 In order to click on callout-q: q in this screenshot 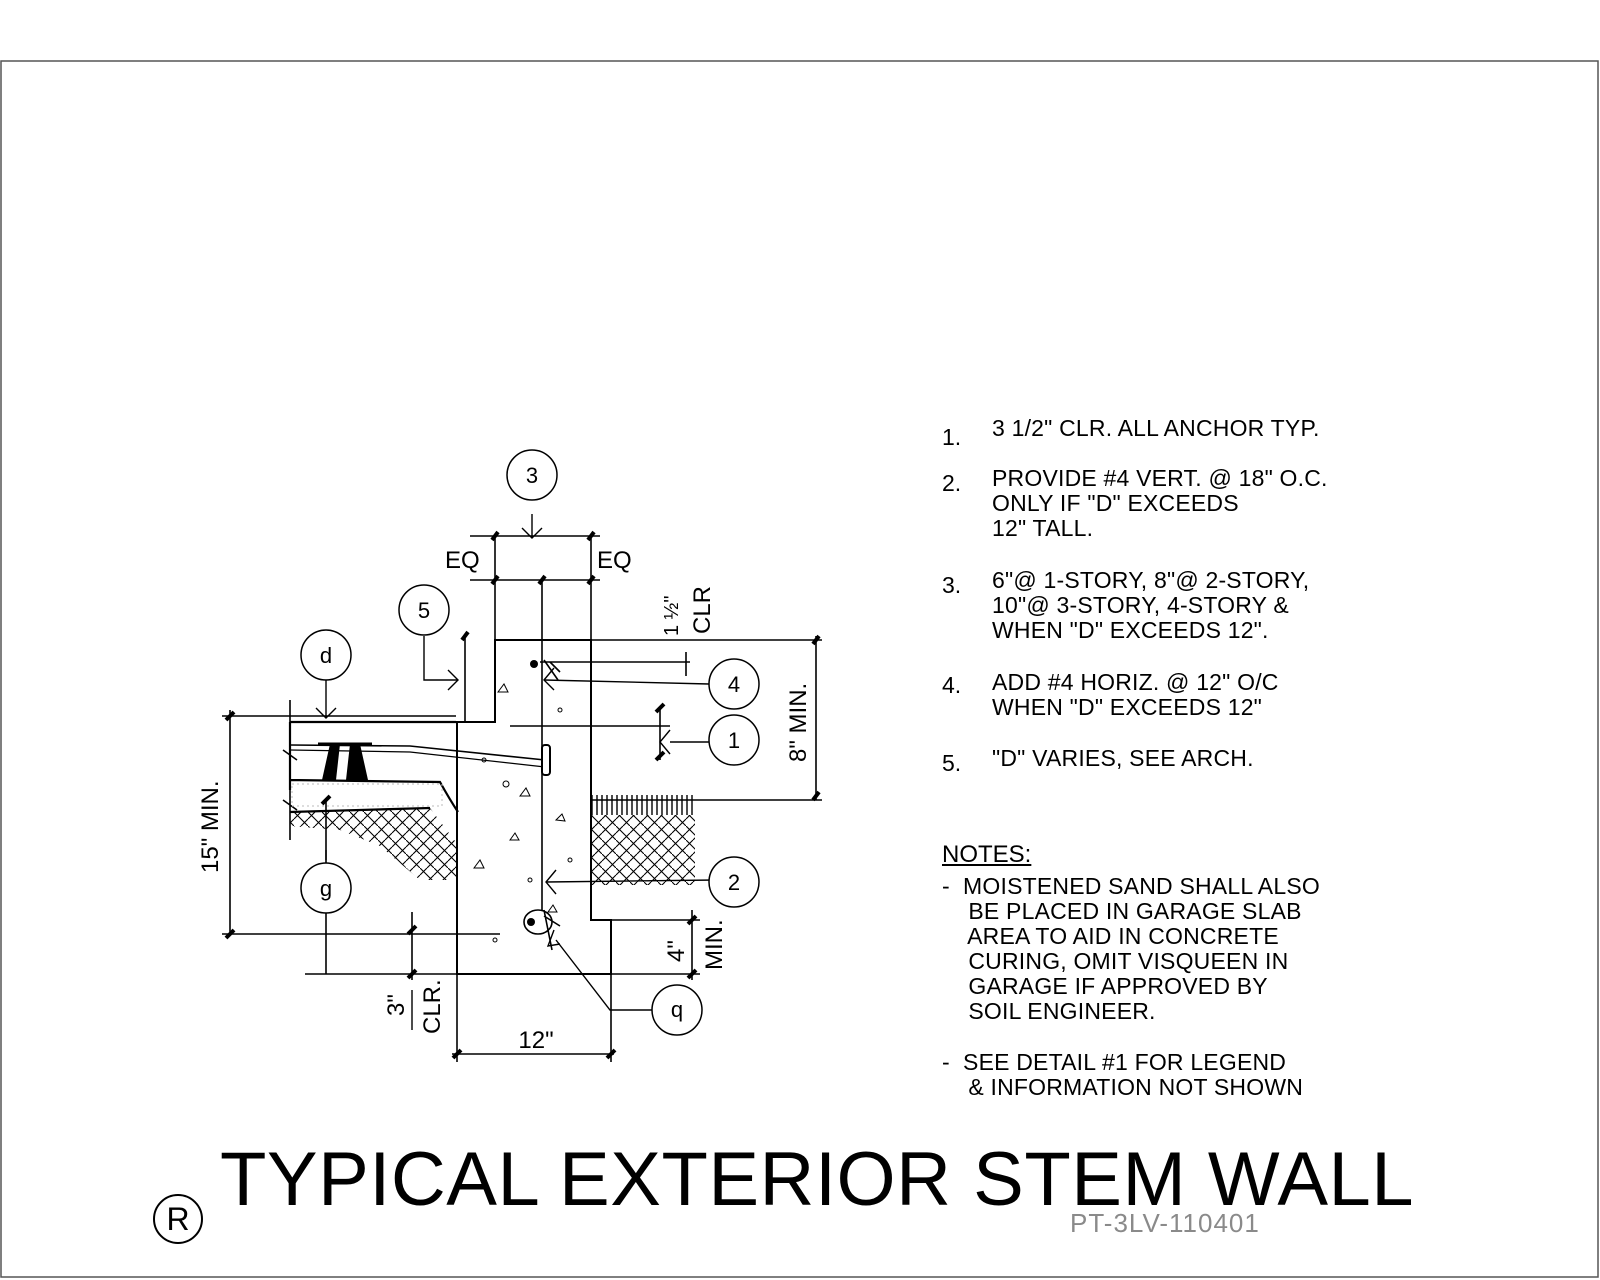, I will do `click(677, 1010)`.